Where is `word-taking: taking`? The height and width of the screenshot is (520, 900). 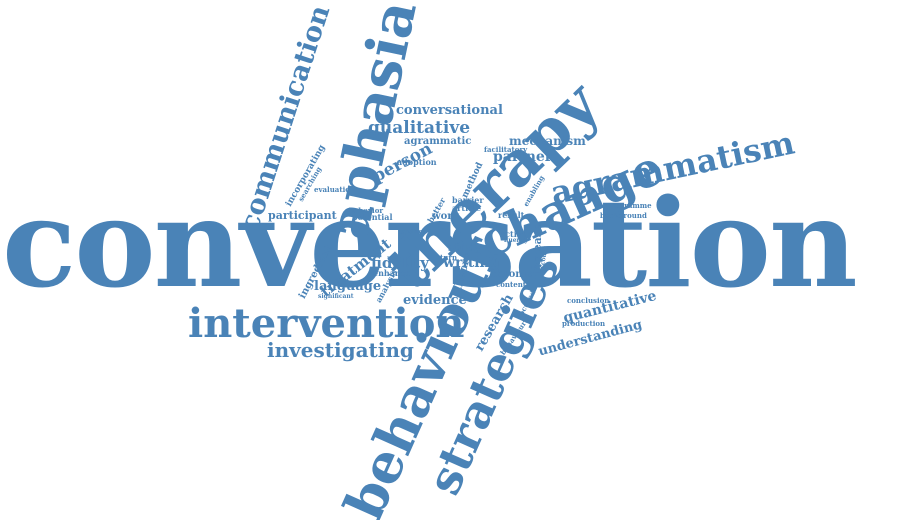
word-taking: taking is located at coordinates (411, 231).